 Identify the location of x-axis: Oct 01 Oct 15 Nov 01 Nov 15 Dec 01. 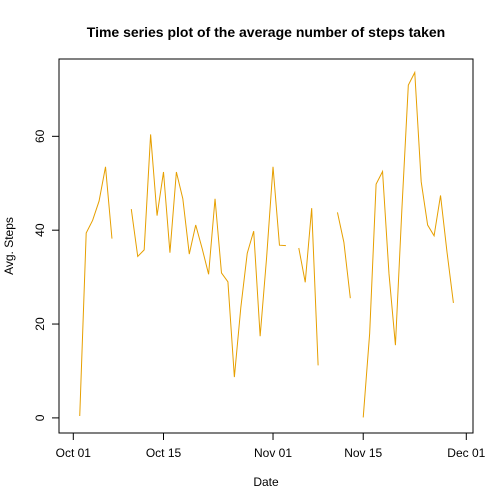
(271, 446).